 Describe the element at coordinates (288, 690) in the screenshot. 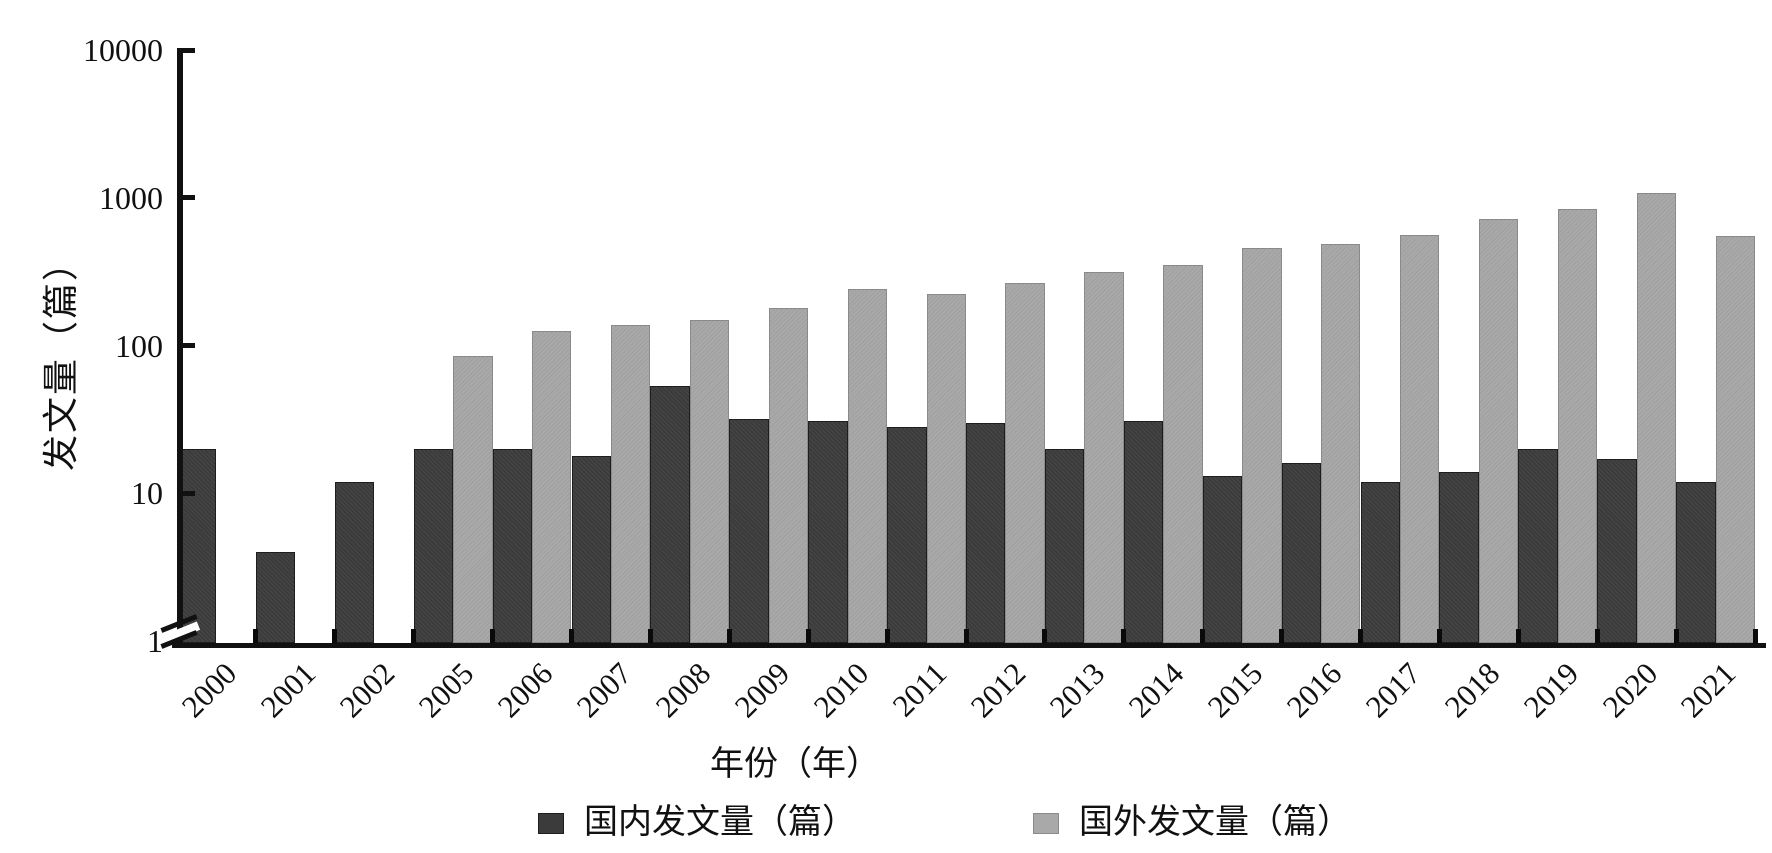

I see `x-tick-label-2001: 2001` at that location.